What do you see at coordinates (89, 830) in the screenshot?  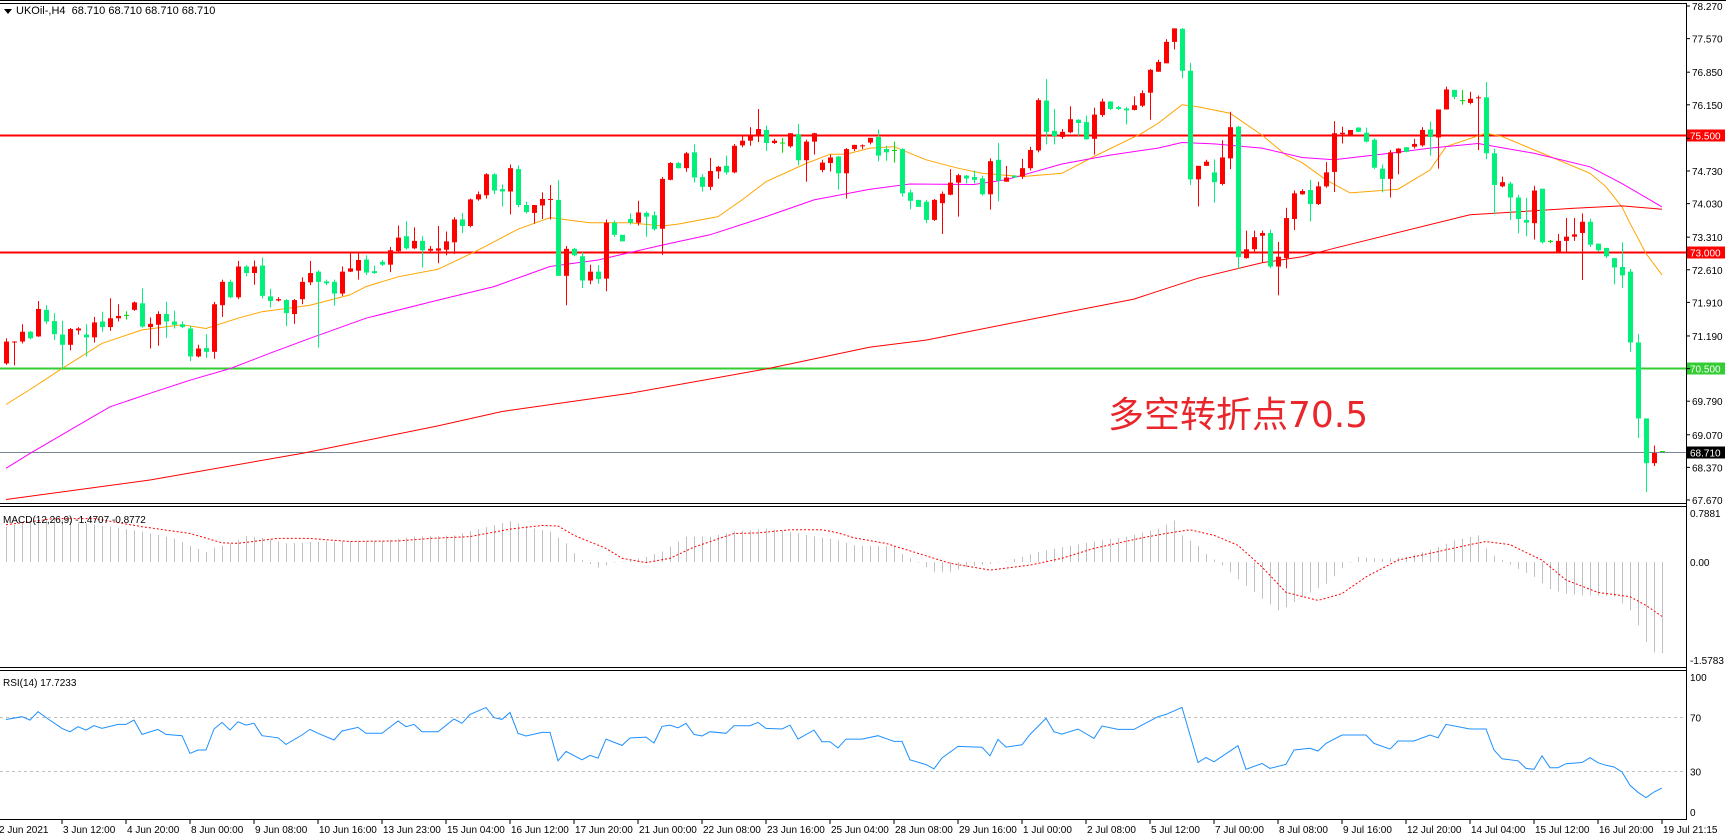 I see `time-axis-label: 3 Jun 12:00` at bounding box center [89, 830].